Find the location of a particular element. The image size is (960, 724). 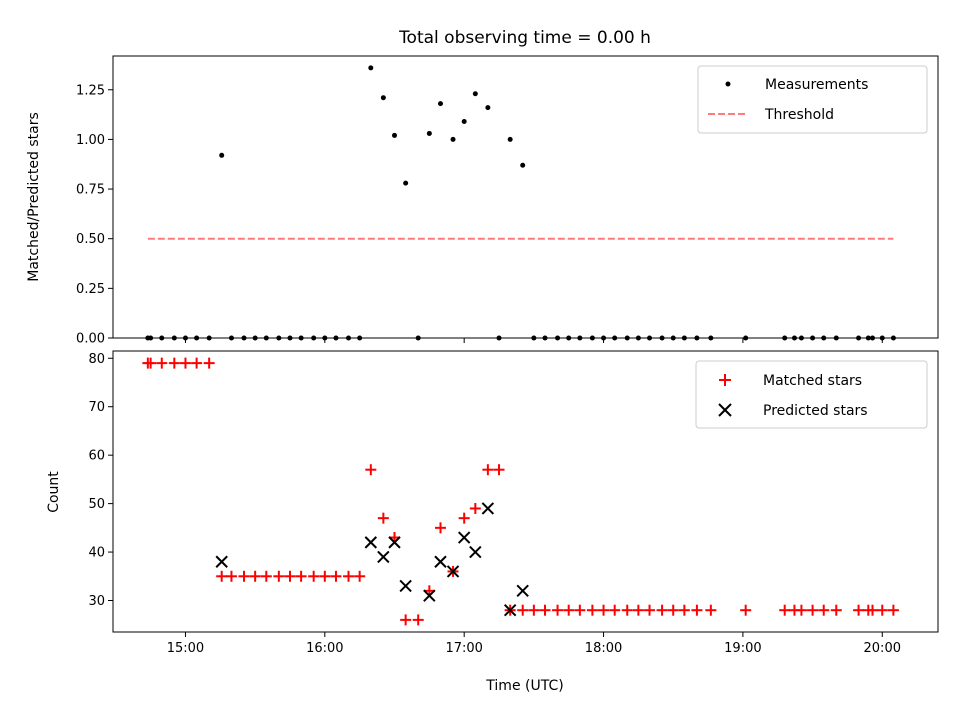

y-tick-label: 0.25 is located at coordinates (90, 289).